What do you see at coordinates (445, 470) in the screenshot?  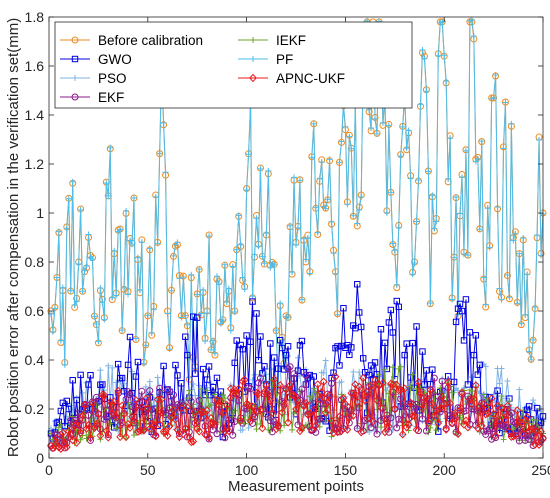 I see `x-tick-label: 200` at bounding box center [445, 470].